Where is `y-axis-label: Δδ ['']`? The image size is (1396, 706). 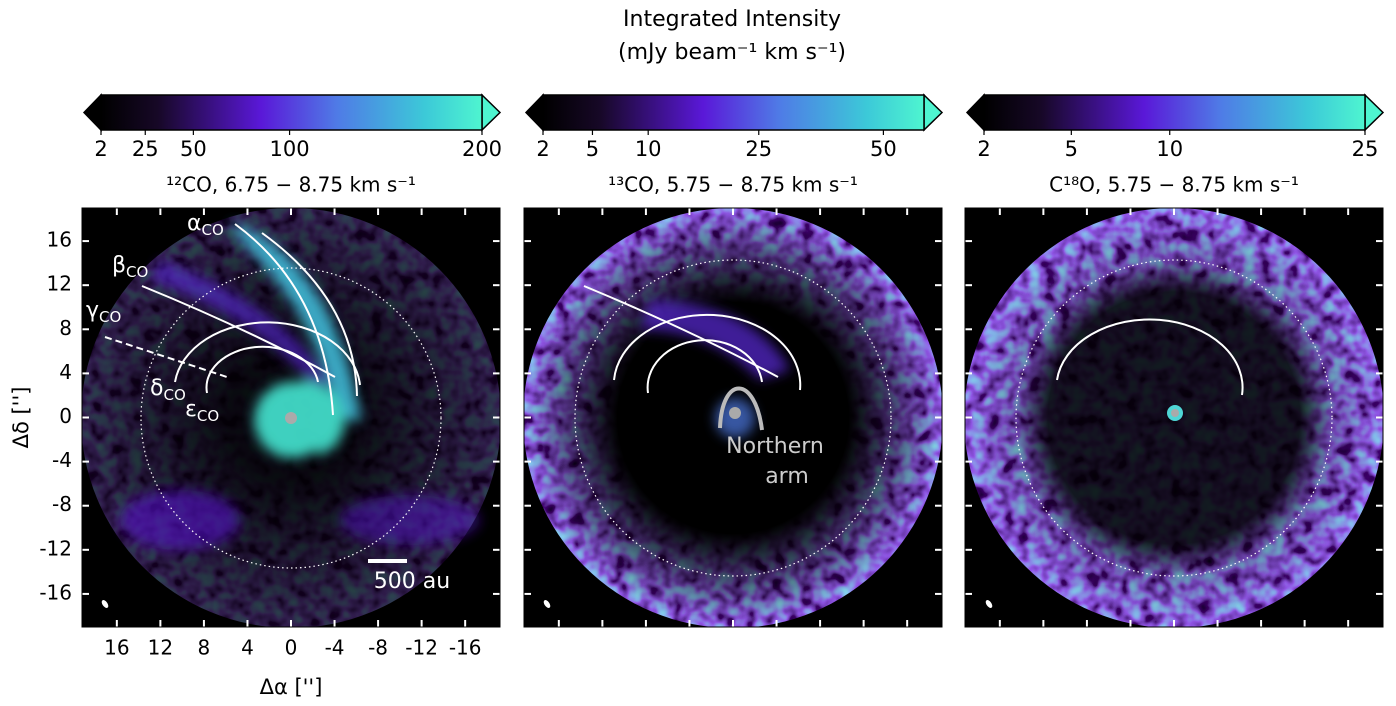
y-axis-label: Δδ [''] is located at coordinates (21, 418).